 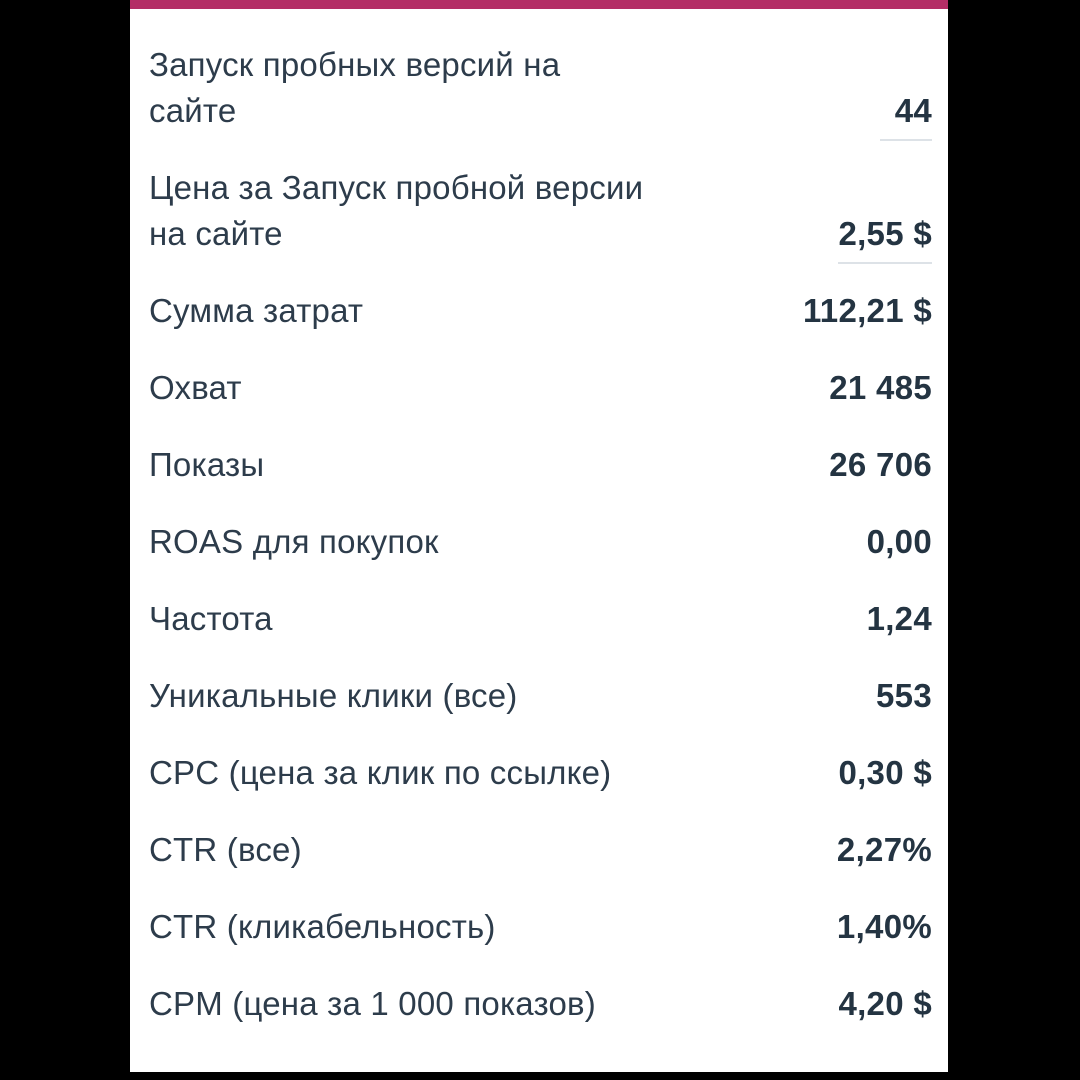 I want to click on metric-label: Сумма затрат, so click(x=256, y=310).